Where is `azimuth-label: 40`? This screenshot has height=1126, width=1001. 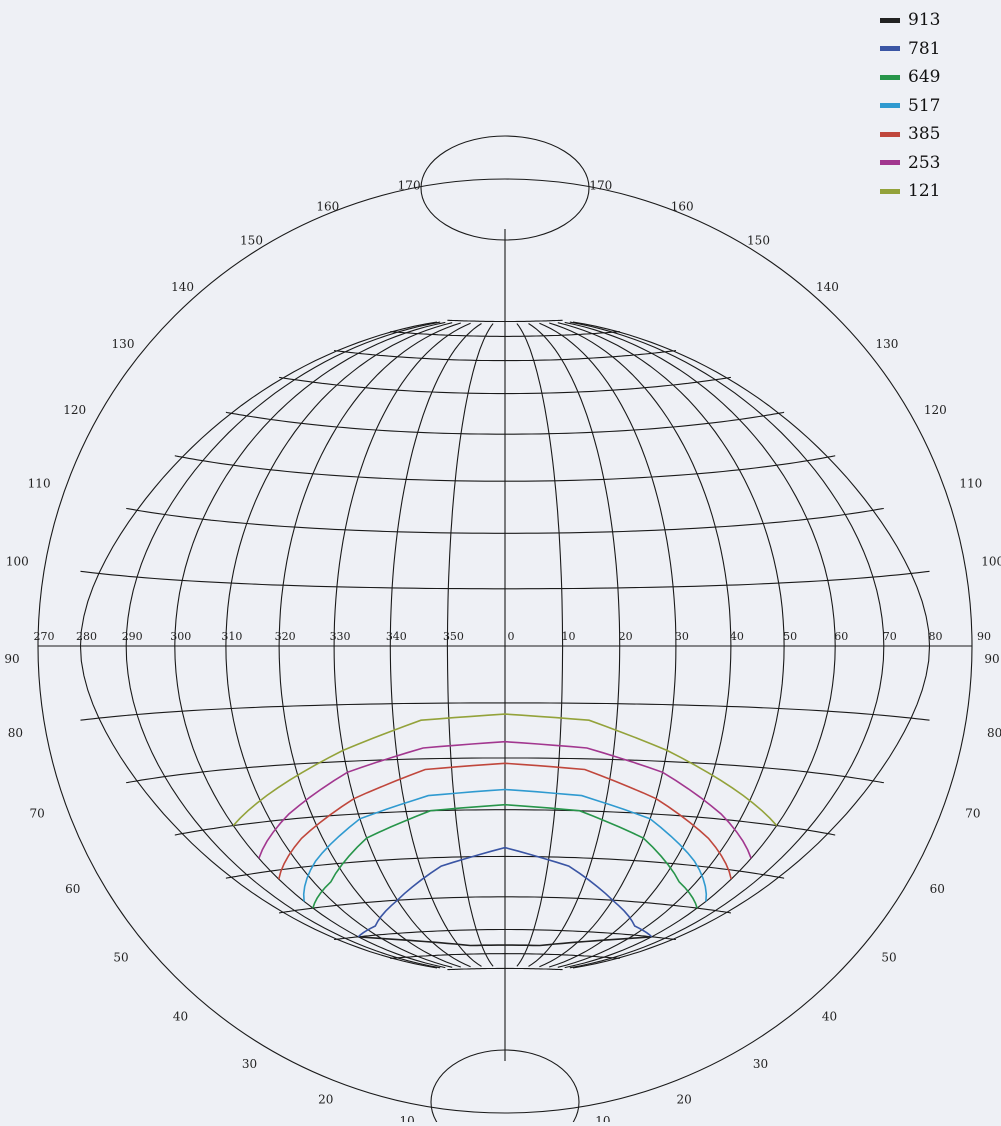
azimuth-label: 40 is located at coordinates (737, 636).